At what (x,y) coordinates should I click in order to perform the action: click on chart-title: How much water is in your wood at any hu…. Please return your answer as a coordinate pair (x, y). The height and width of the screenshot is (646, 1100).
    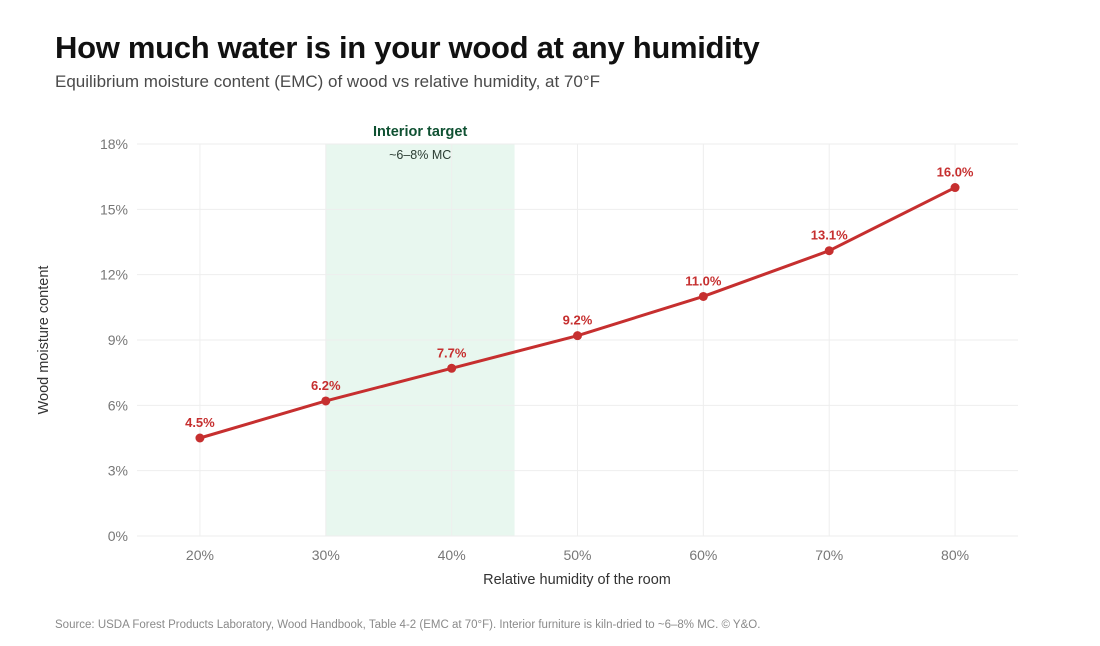
    Looking at the image, I should click on (407, 47).